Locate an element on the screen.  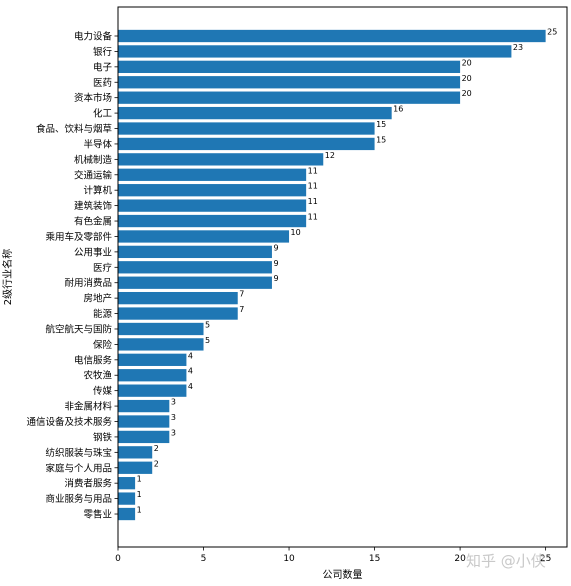
y-tick-label: 耐用消费品 is located at coordinates (88, 283).